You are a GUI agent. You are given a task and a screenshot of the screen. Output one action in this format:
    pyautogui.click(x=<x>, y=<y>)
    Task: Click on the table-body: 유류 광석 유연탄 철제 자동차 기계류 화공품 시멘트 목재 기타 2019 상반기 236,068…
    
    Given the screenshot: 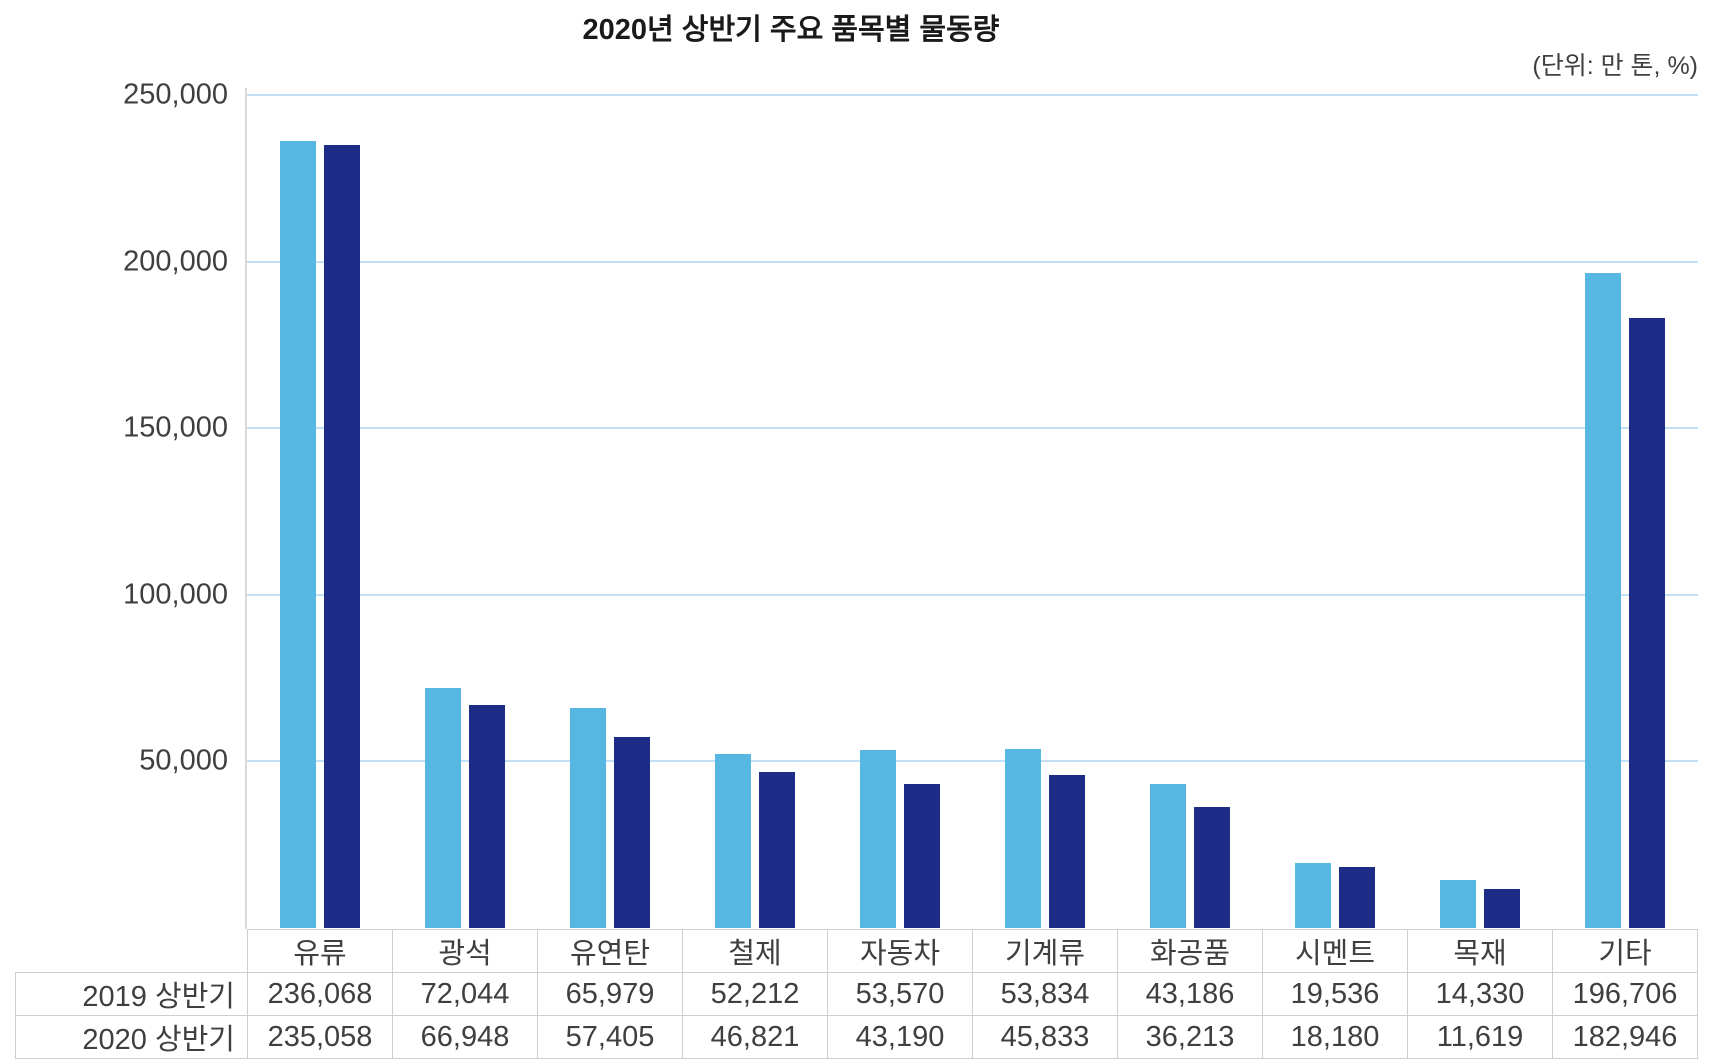 What is the action you would take?
    pyautogui.click(x=856, y=994)
    